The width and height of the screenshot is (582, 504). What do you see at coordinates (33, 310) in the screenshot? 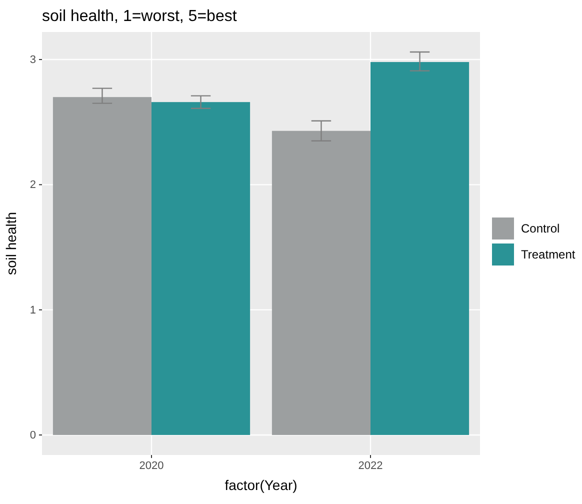
I see `y-tick-label: 1` at bounding box center [33, 310].